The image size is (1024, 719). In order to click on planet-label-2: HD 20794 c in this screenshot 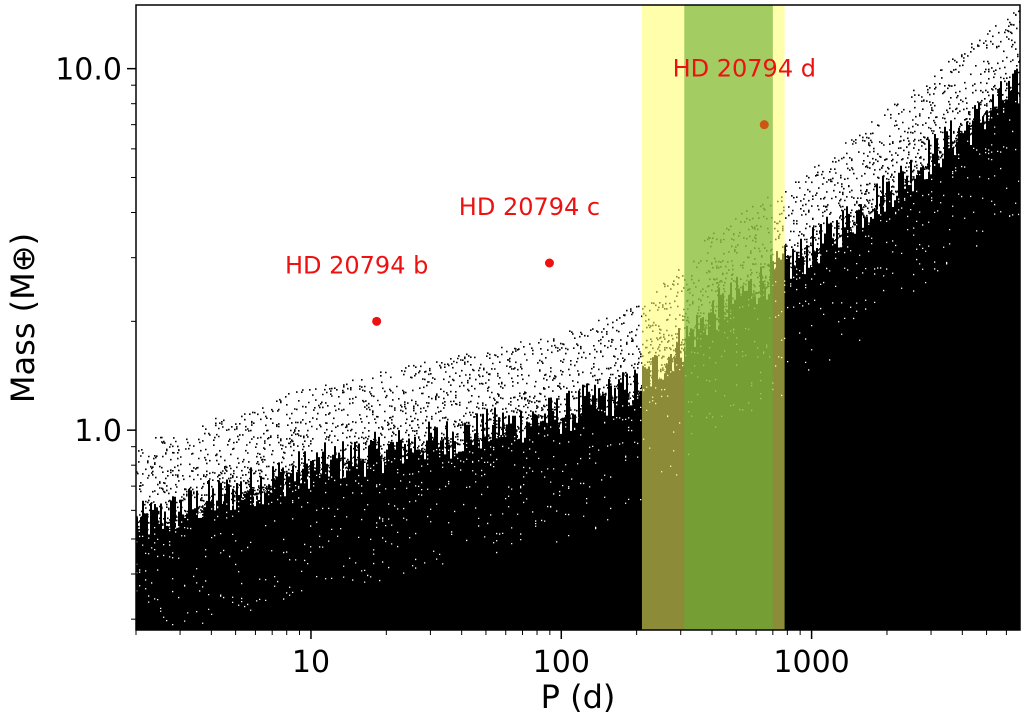, I will do `click(529, 207)`.